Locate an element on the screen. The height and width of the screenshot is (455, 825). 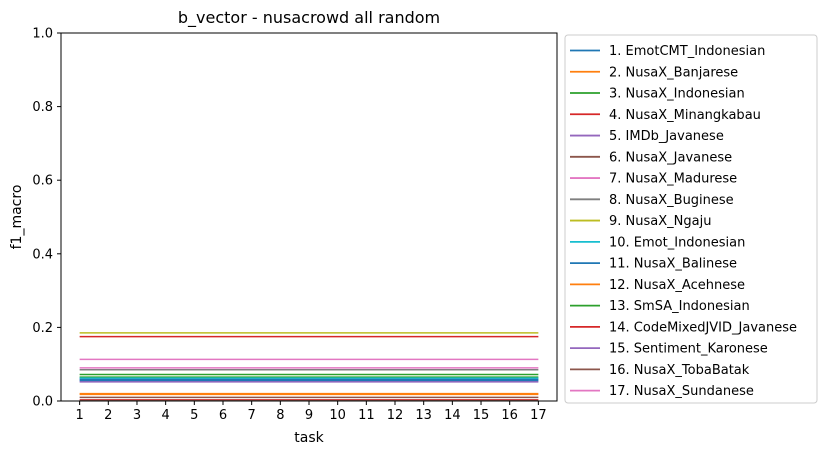
x-tick-label: 3 is located at coordinates (137, 415).